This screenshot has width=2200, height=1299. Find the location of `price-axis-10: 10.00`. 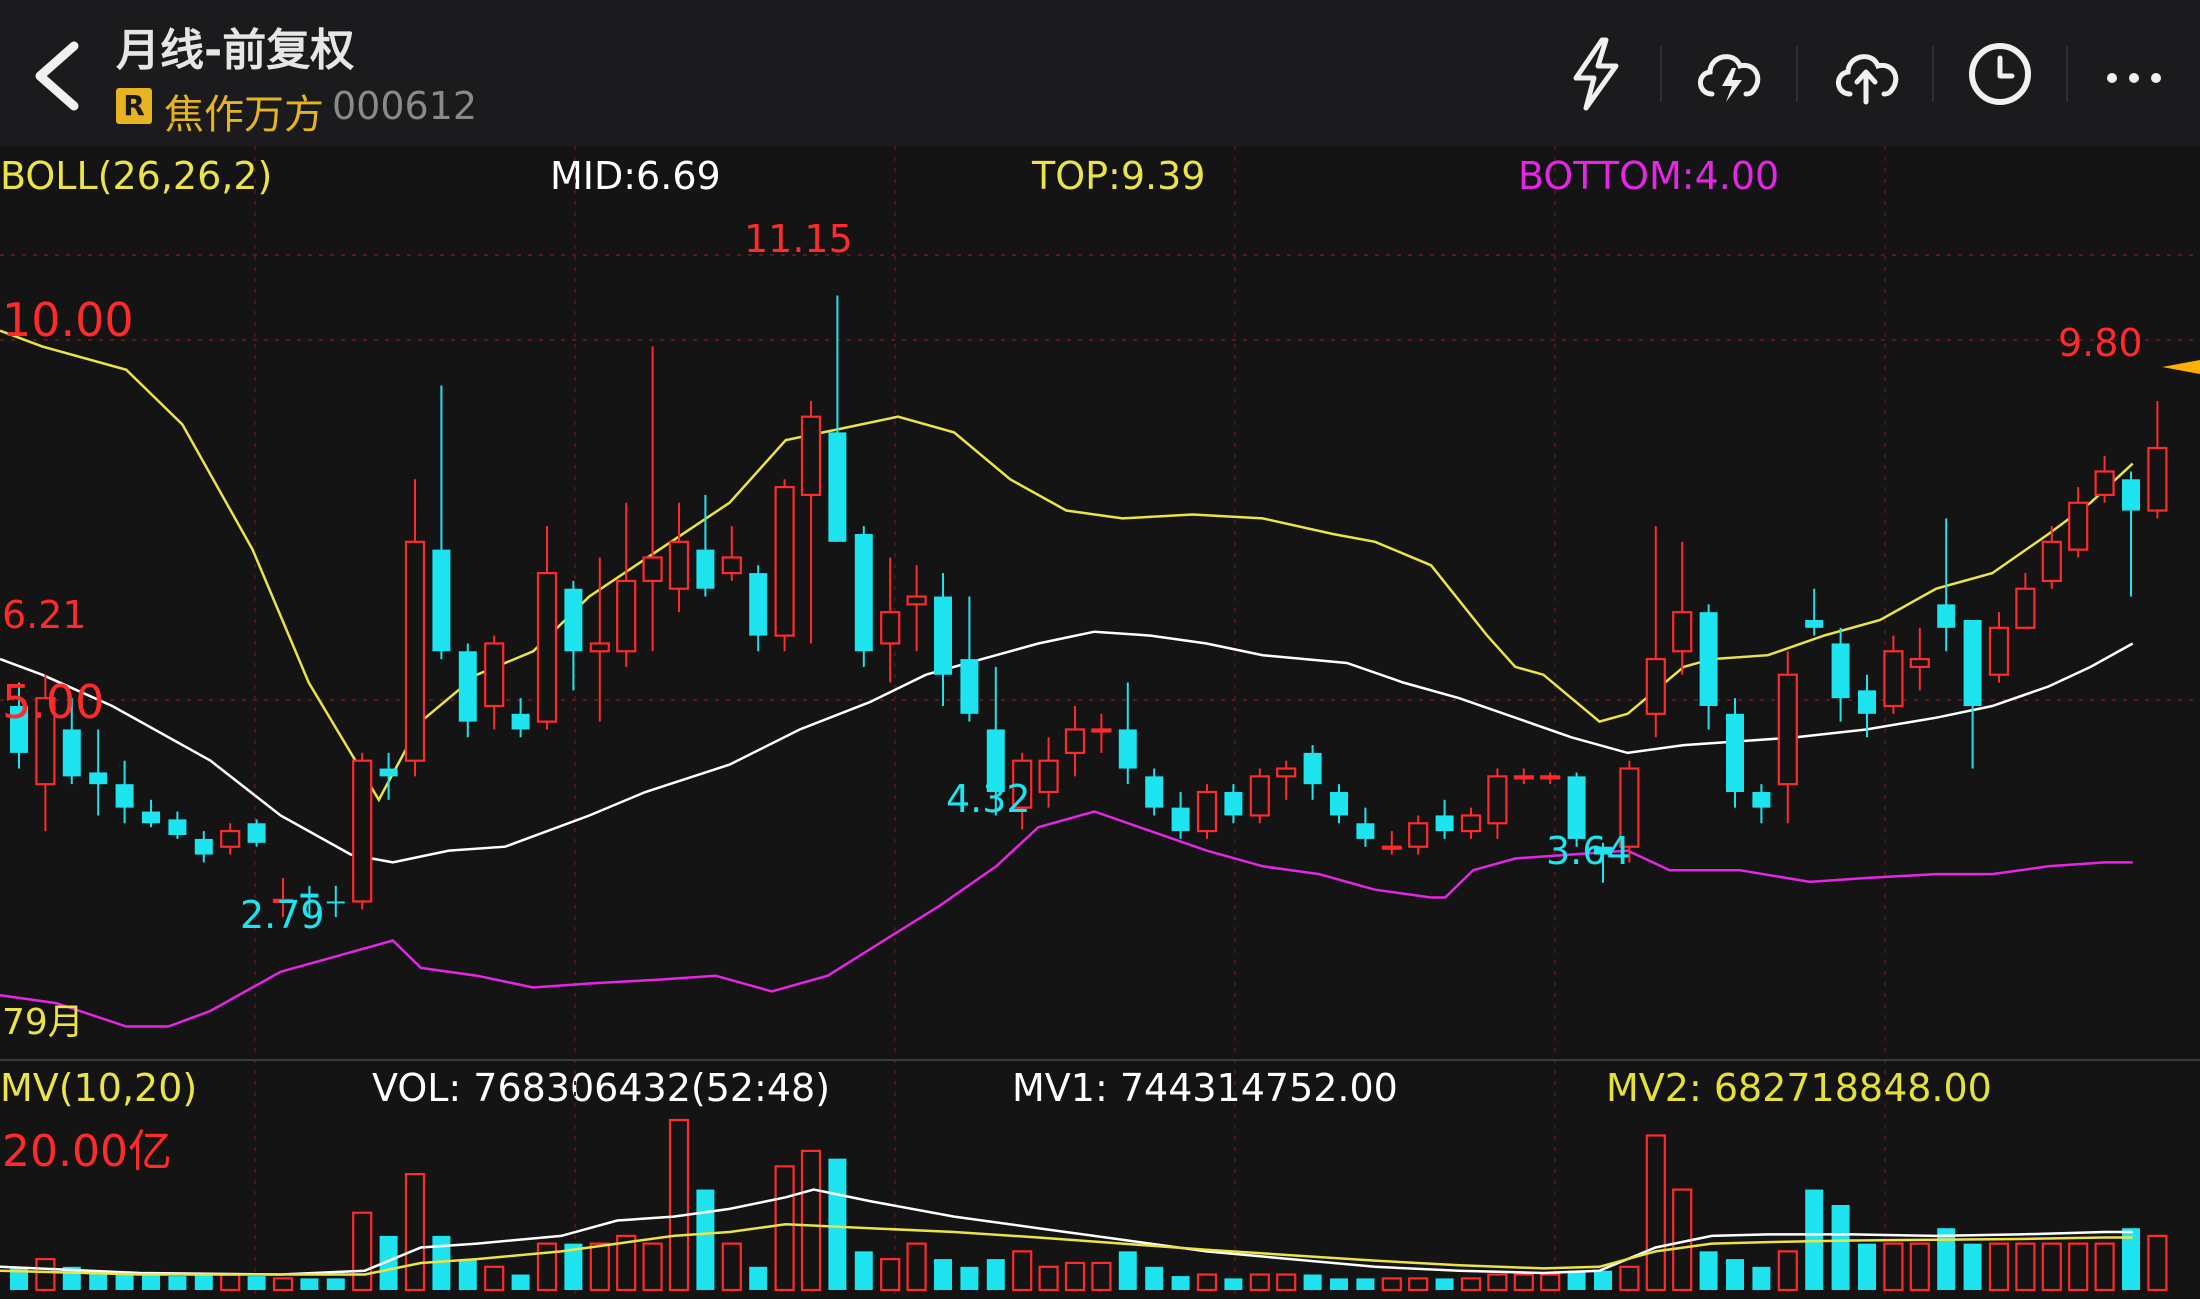

price-axis-10: 10.00 is located at coordinates (68, 320).